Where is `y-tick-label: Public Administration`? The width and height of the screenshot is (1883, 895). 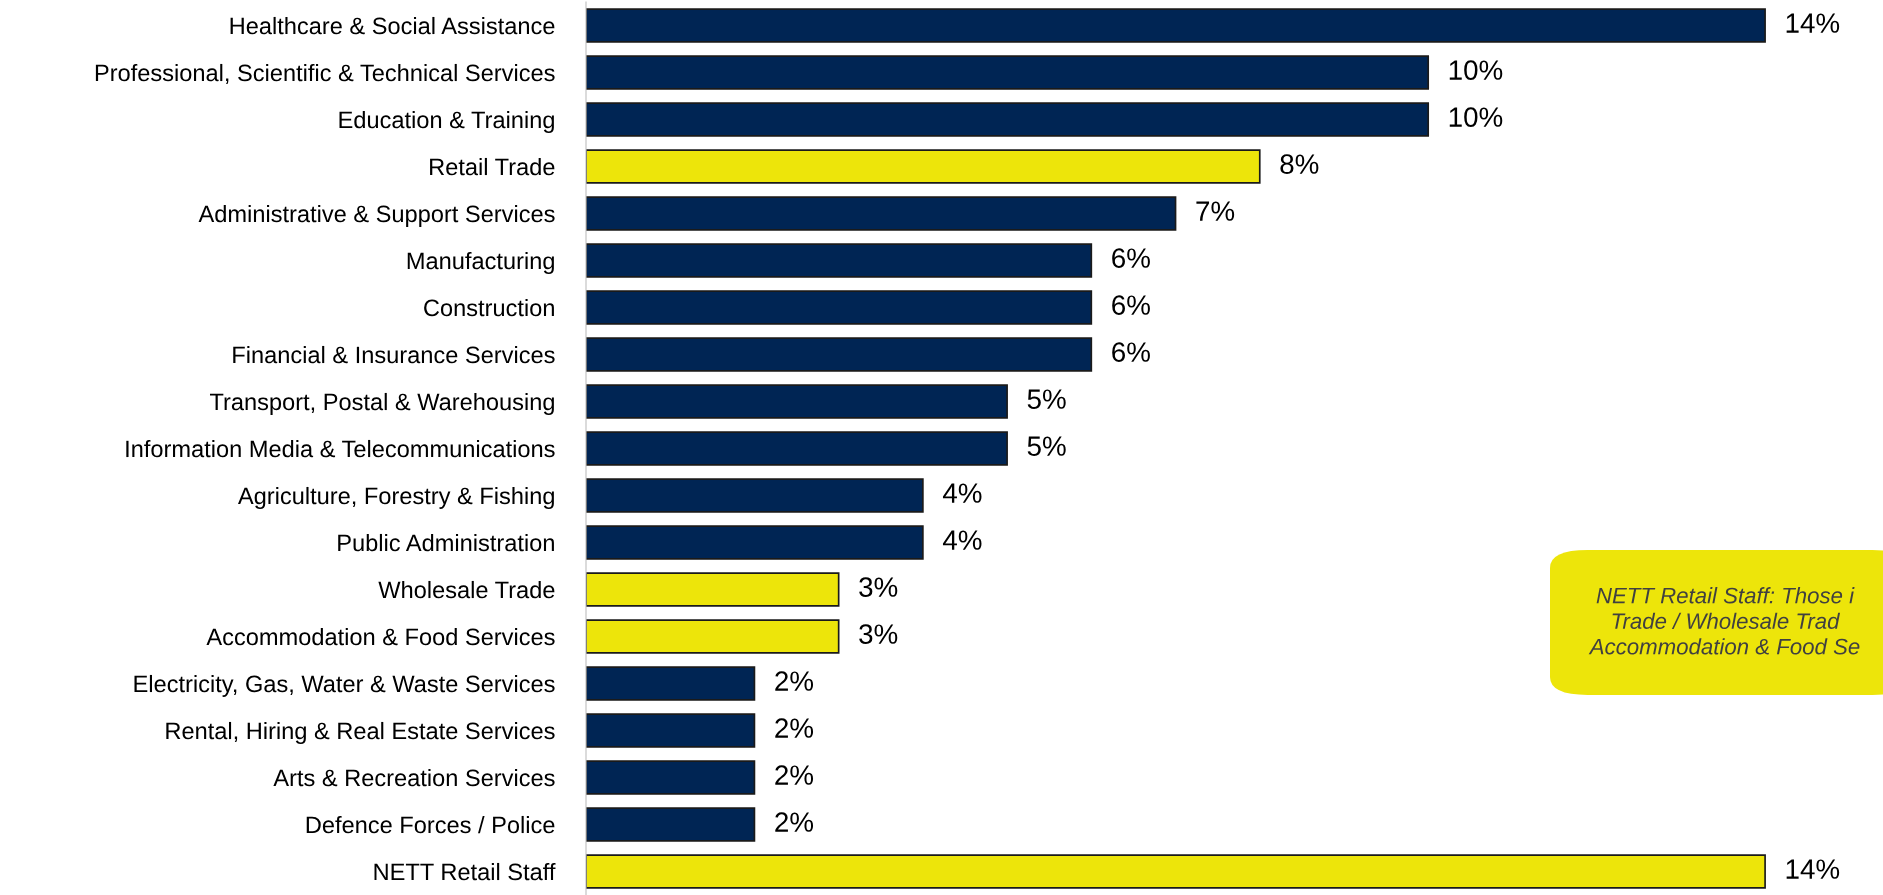 y-tick-label: Public Administration is located at coordinates (446, 542).